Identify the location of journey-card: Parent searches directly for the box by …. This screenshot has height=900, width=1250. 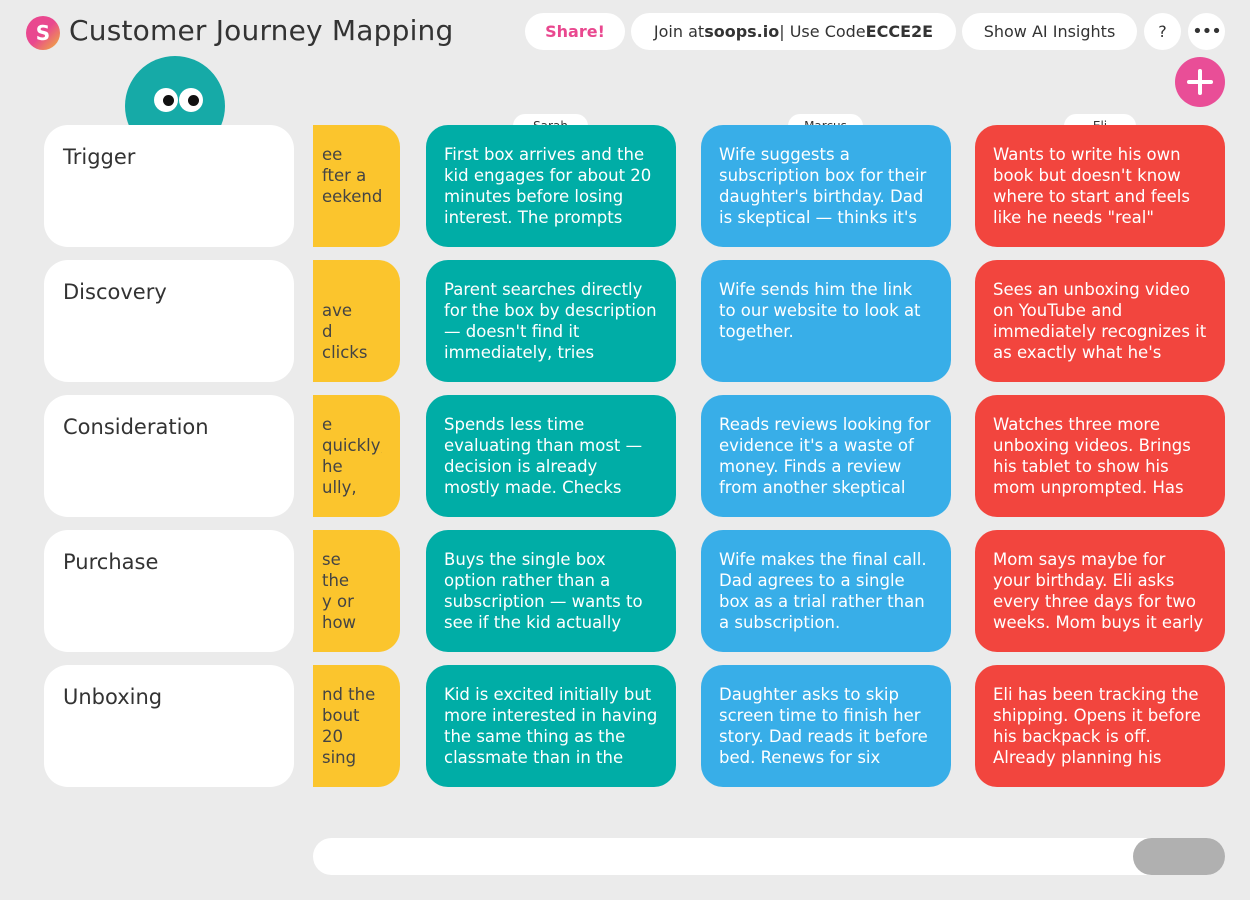
(551, 321).